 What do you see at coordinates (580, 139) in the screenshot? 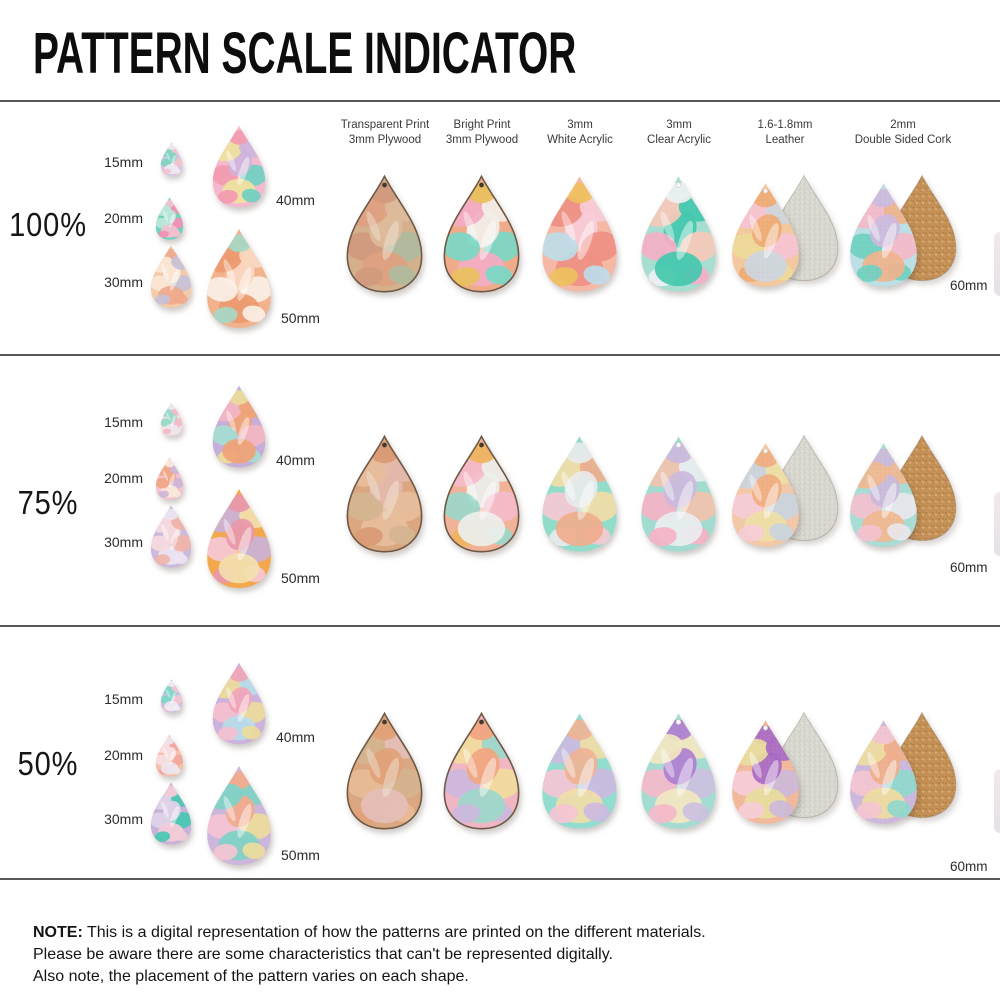
I see `material-header-line2: White Acrylic` at bounding box center [580, 139].